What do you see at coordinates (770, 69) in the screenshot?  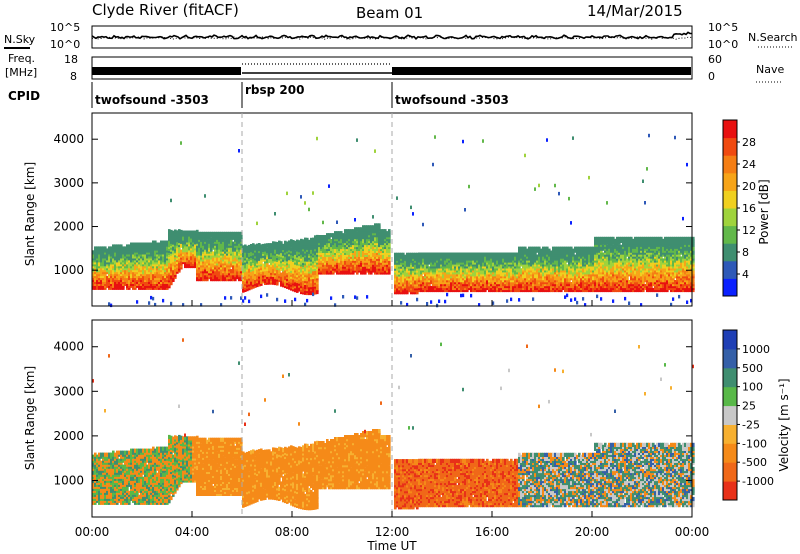 I see `nave-label: Nave` at bounding box center [770, 69].